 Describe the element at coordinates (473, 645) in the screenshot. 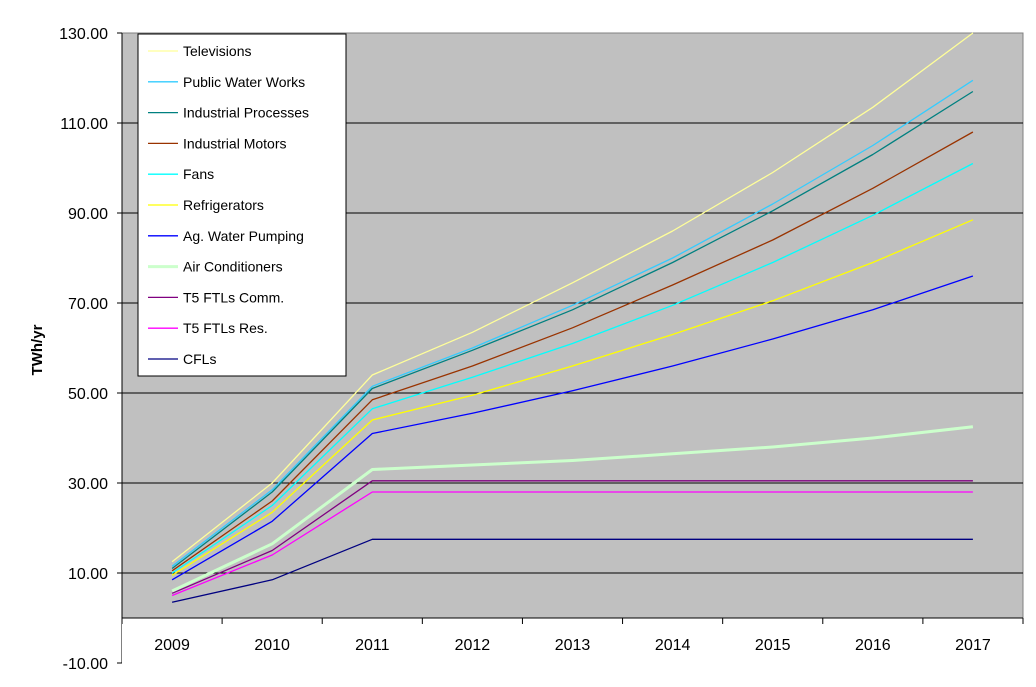

I see `x-tick-label: 2012` at that location.